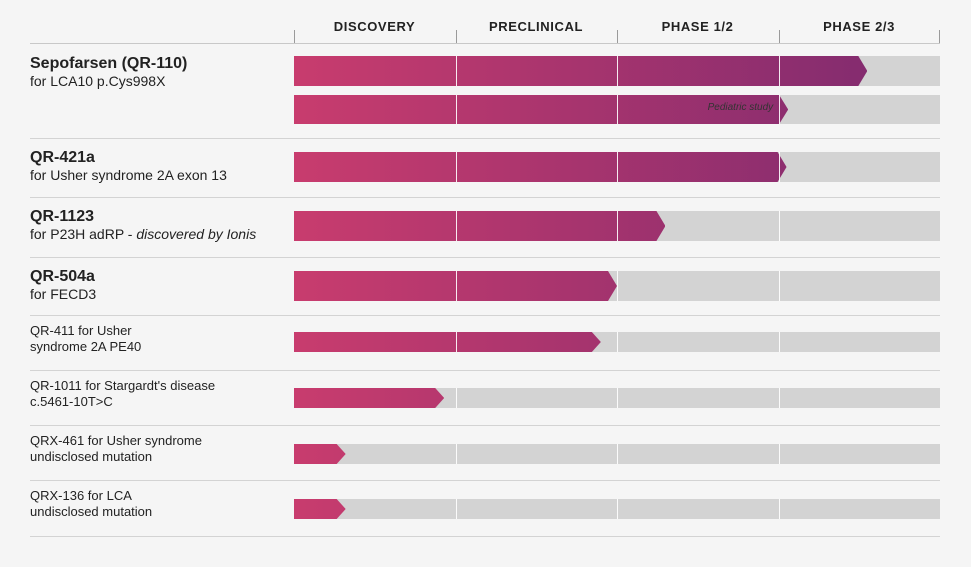 Image resolution: width=971 pixels, height=567 pixels. I want to click on candidate-name: QR-504a, so click(62, 276).